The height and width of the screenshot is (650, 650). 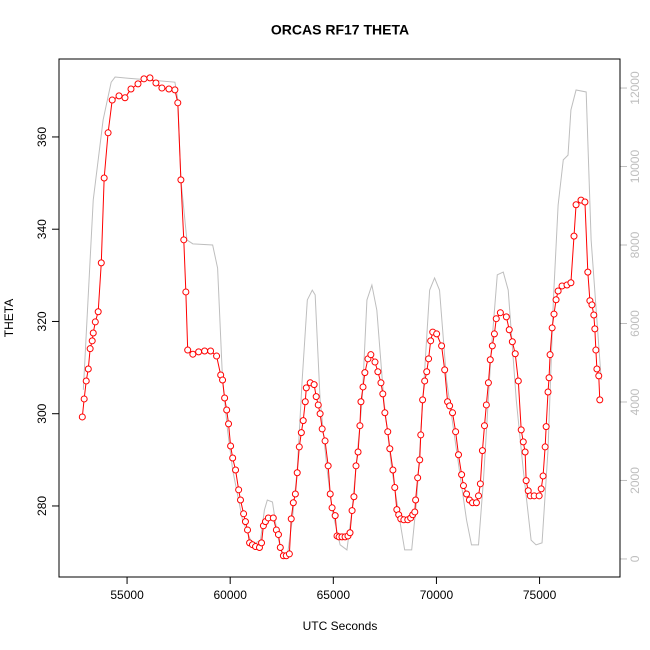 I want to click on y2-tick-label: 2000, so click(x=635, y=480).